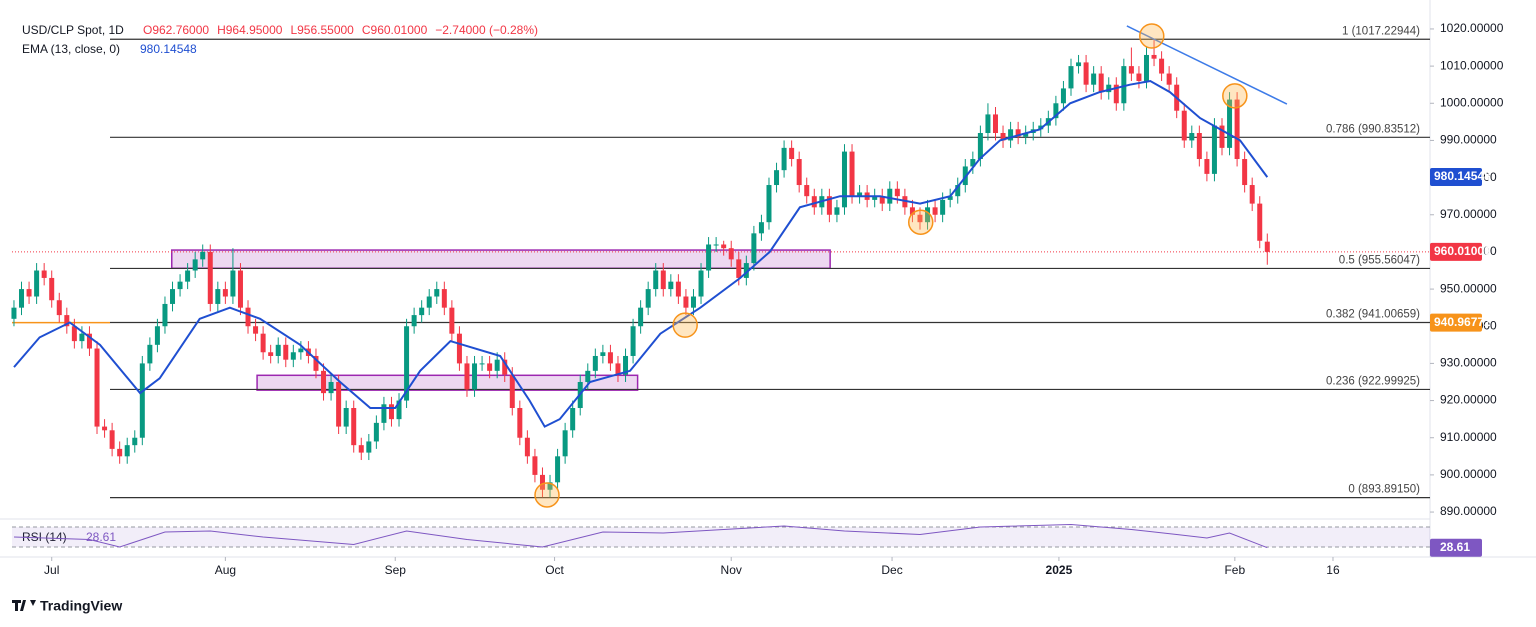 The image size is (1536, 627). Describe the element at coordinates (1472, 65) in the screenshot. I see `y-tick-label: 1010.00000` at that location.